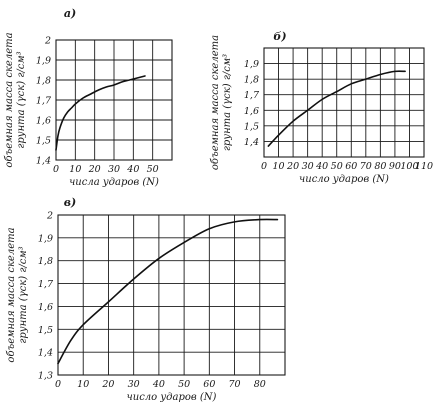 The width and height of the screenshot is (442, 409). Describe the element at coordinates (424, 166) in the screenshot. I see `x-tick-label: 110` at that location.